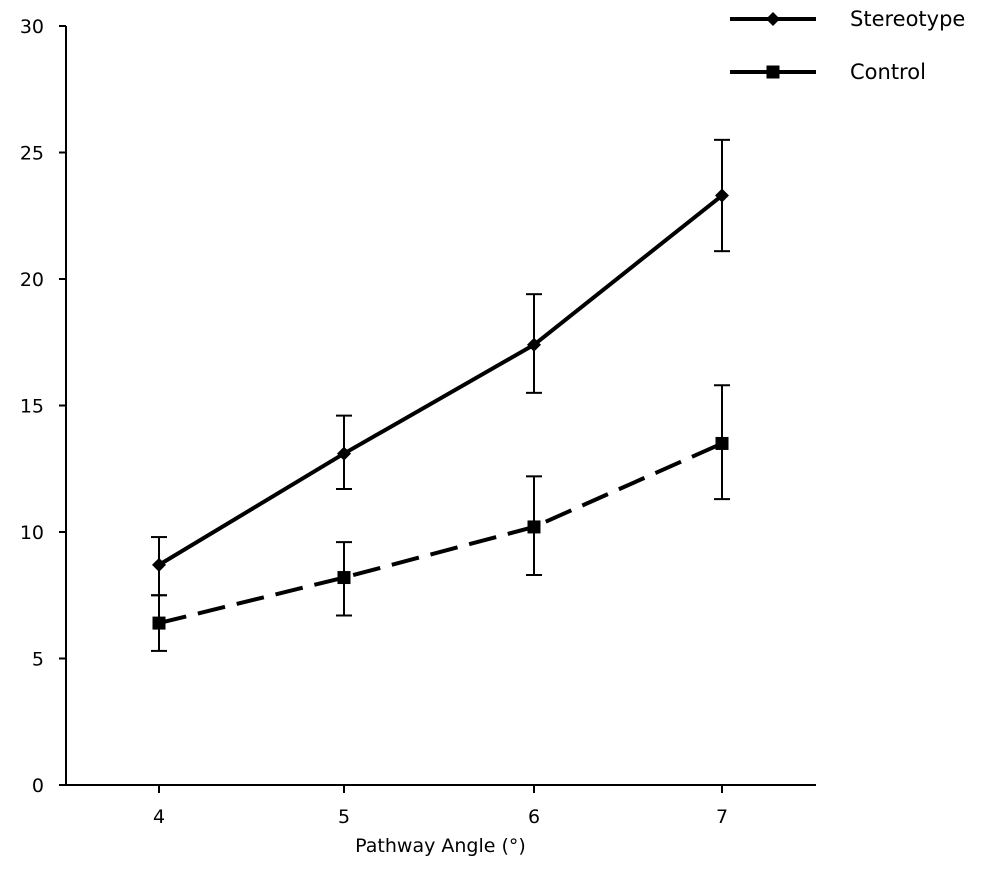 This screenshot has height=876, width=1002. What do you see at coordinates (32, 407) in the screenshot?
I see `y-tick-label: 15` at bounding box center [32, 407].